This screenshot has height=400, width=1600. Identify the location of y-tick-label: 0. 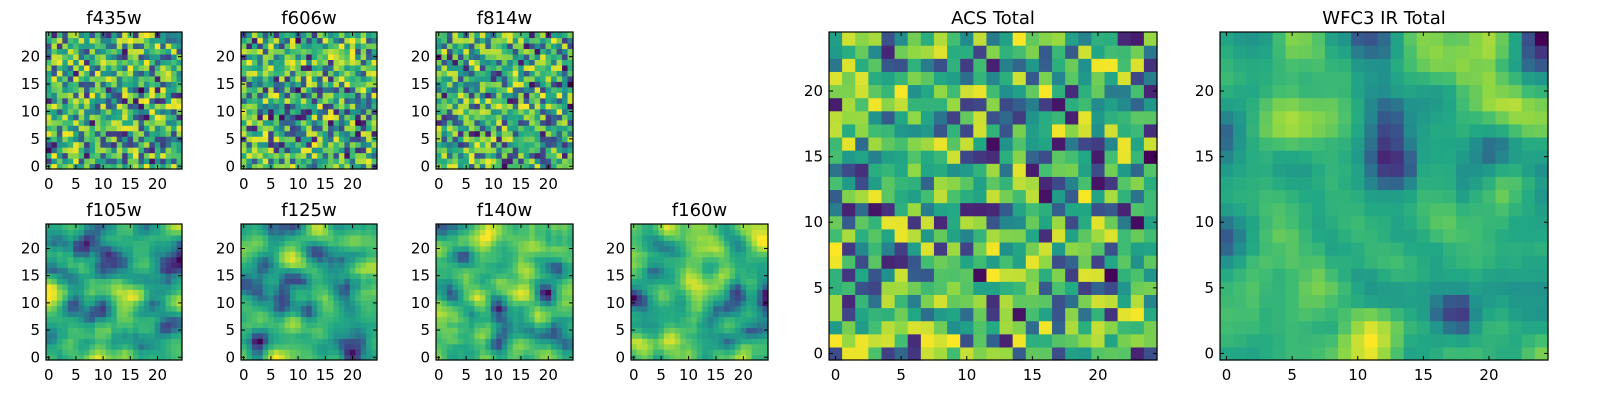
(35, 166).